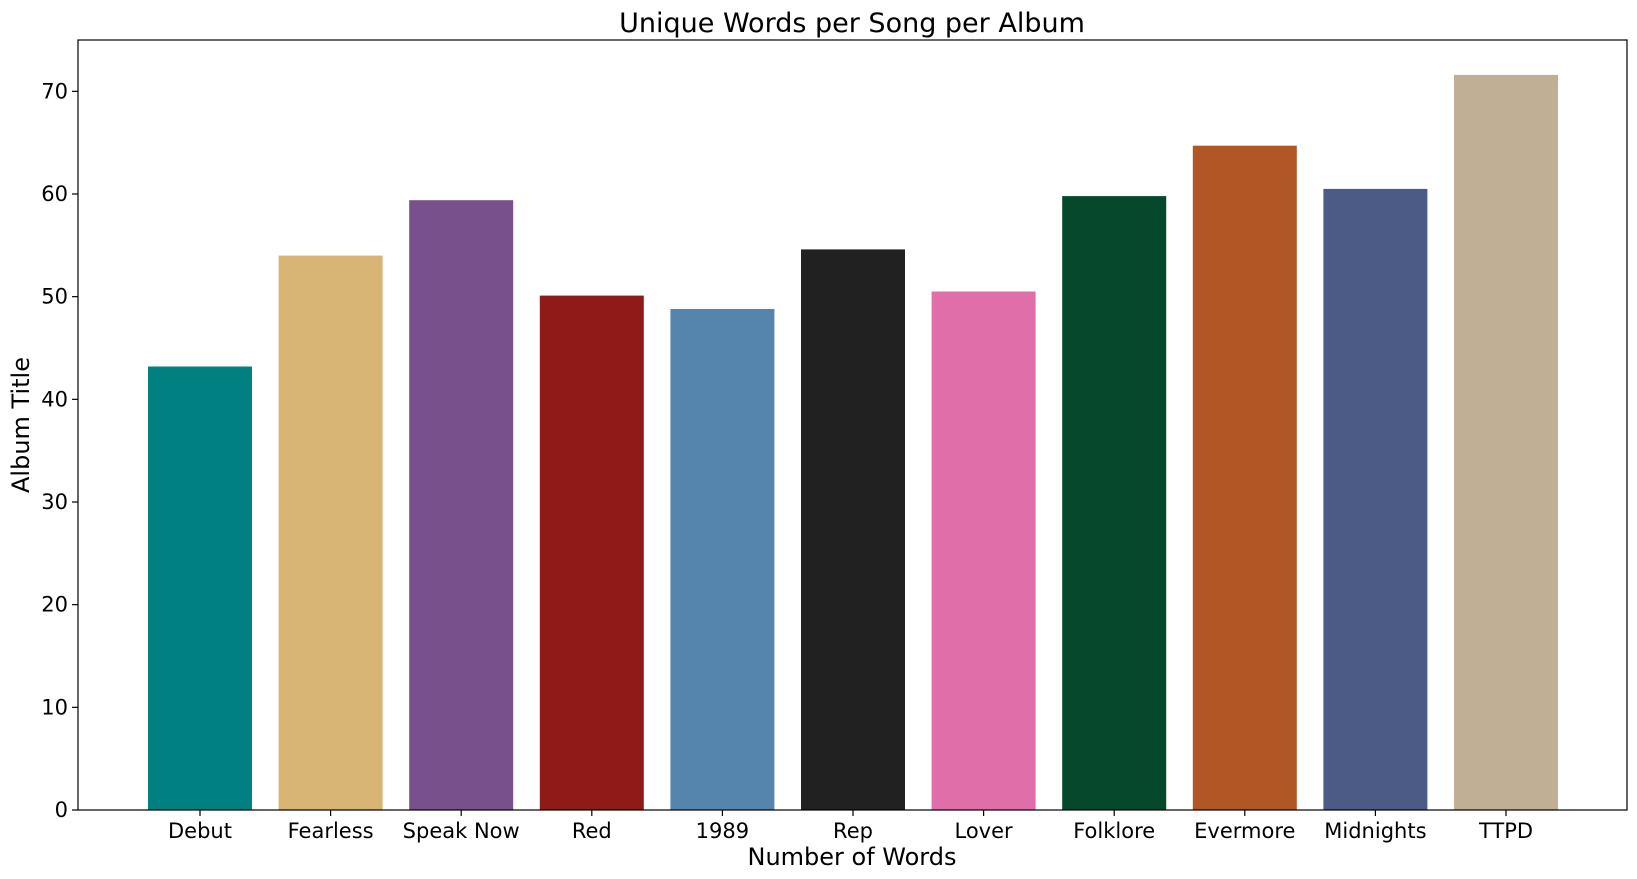 This screenshot has width=1637, height=879. I want to click on bar-debut, so click(200, 588).